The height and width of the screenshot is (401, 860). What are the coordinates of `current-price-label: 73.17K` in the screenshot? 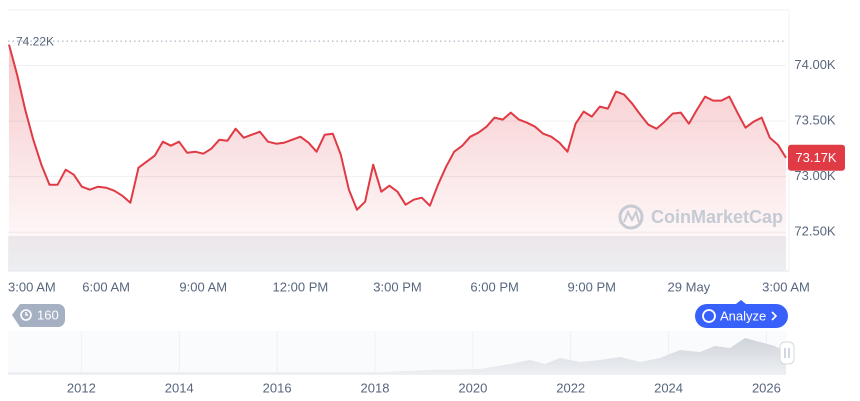 It's located at (816, 157).